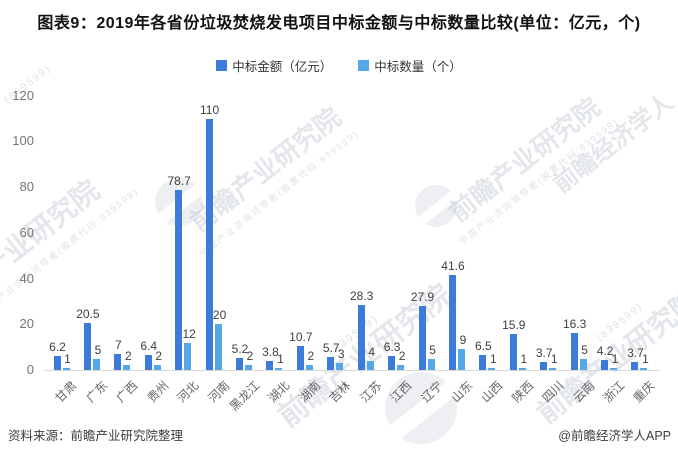 The width and height of the screenshot is (678, 453). What do you see at coordinates (452, 322) in the screenshot?
I see `bar-amount-山东` at bounding box center [452, 322].